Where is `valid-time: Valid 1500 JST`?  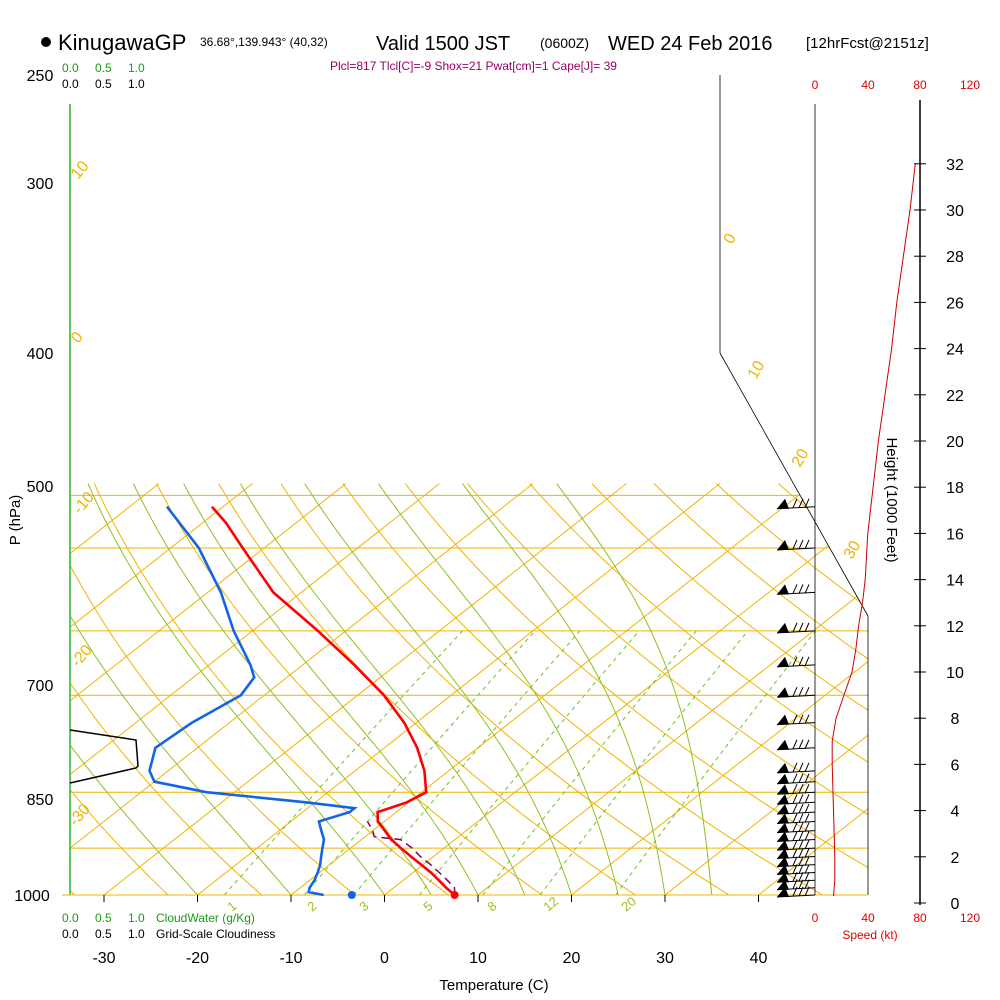 valid-time: Valid 1500 JST is located at coordinates (443, 44).